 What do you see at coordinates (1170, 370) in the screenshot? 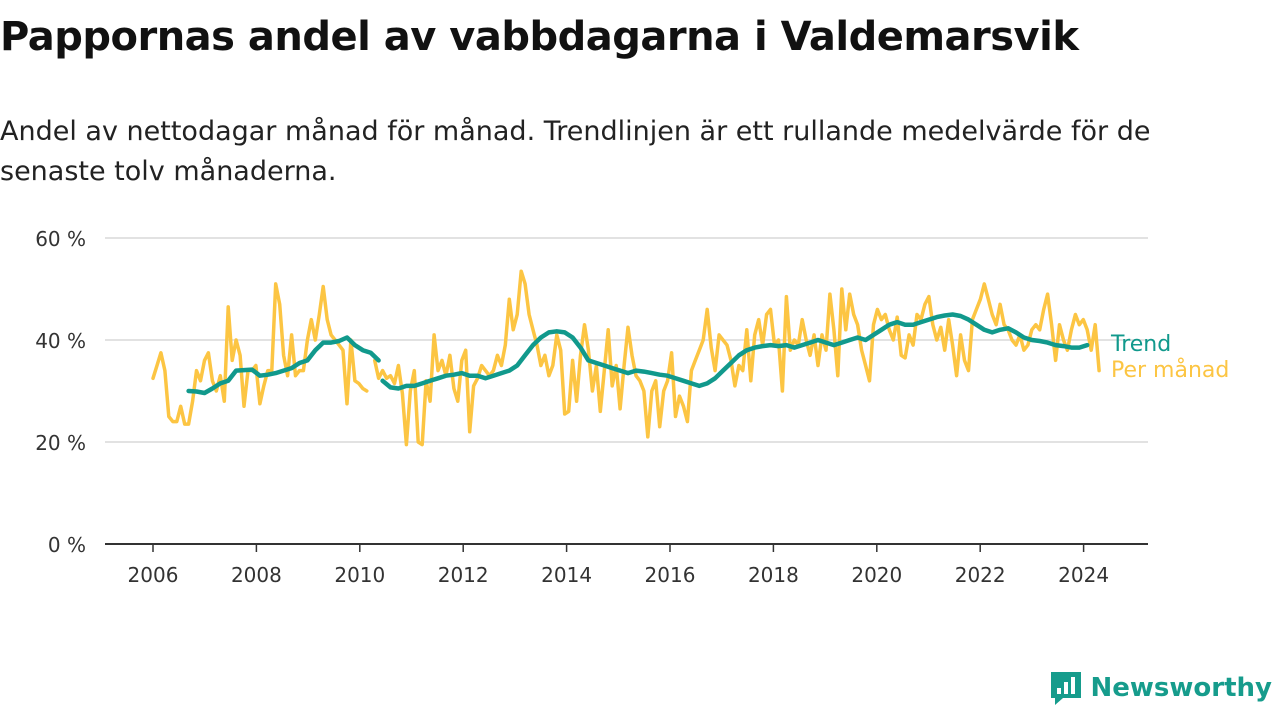
I see `per-manad-label: Per månad` at bounding box center [1170, 370].